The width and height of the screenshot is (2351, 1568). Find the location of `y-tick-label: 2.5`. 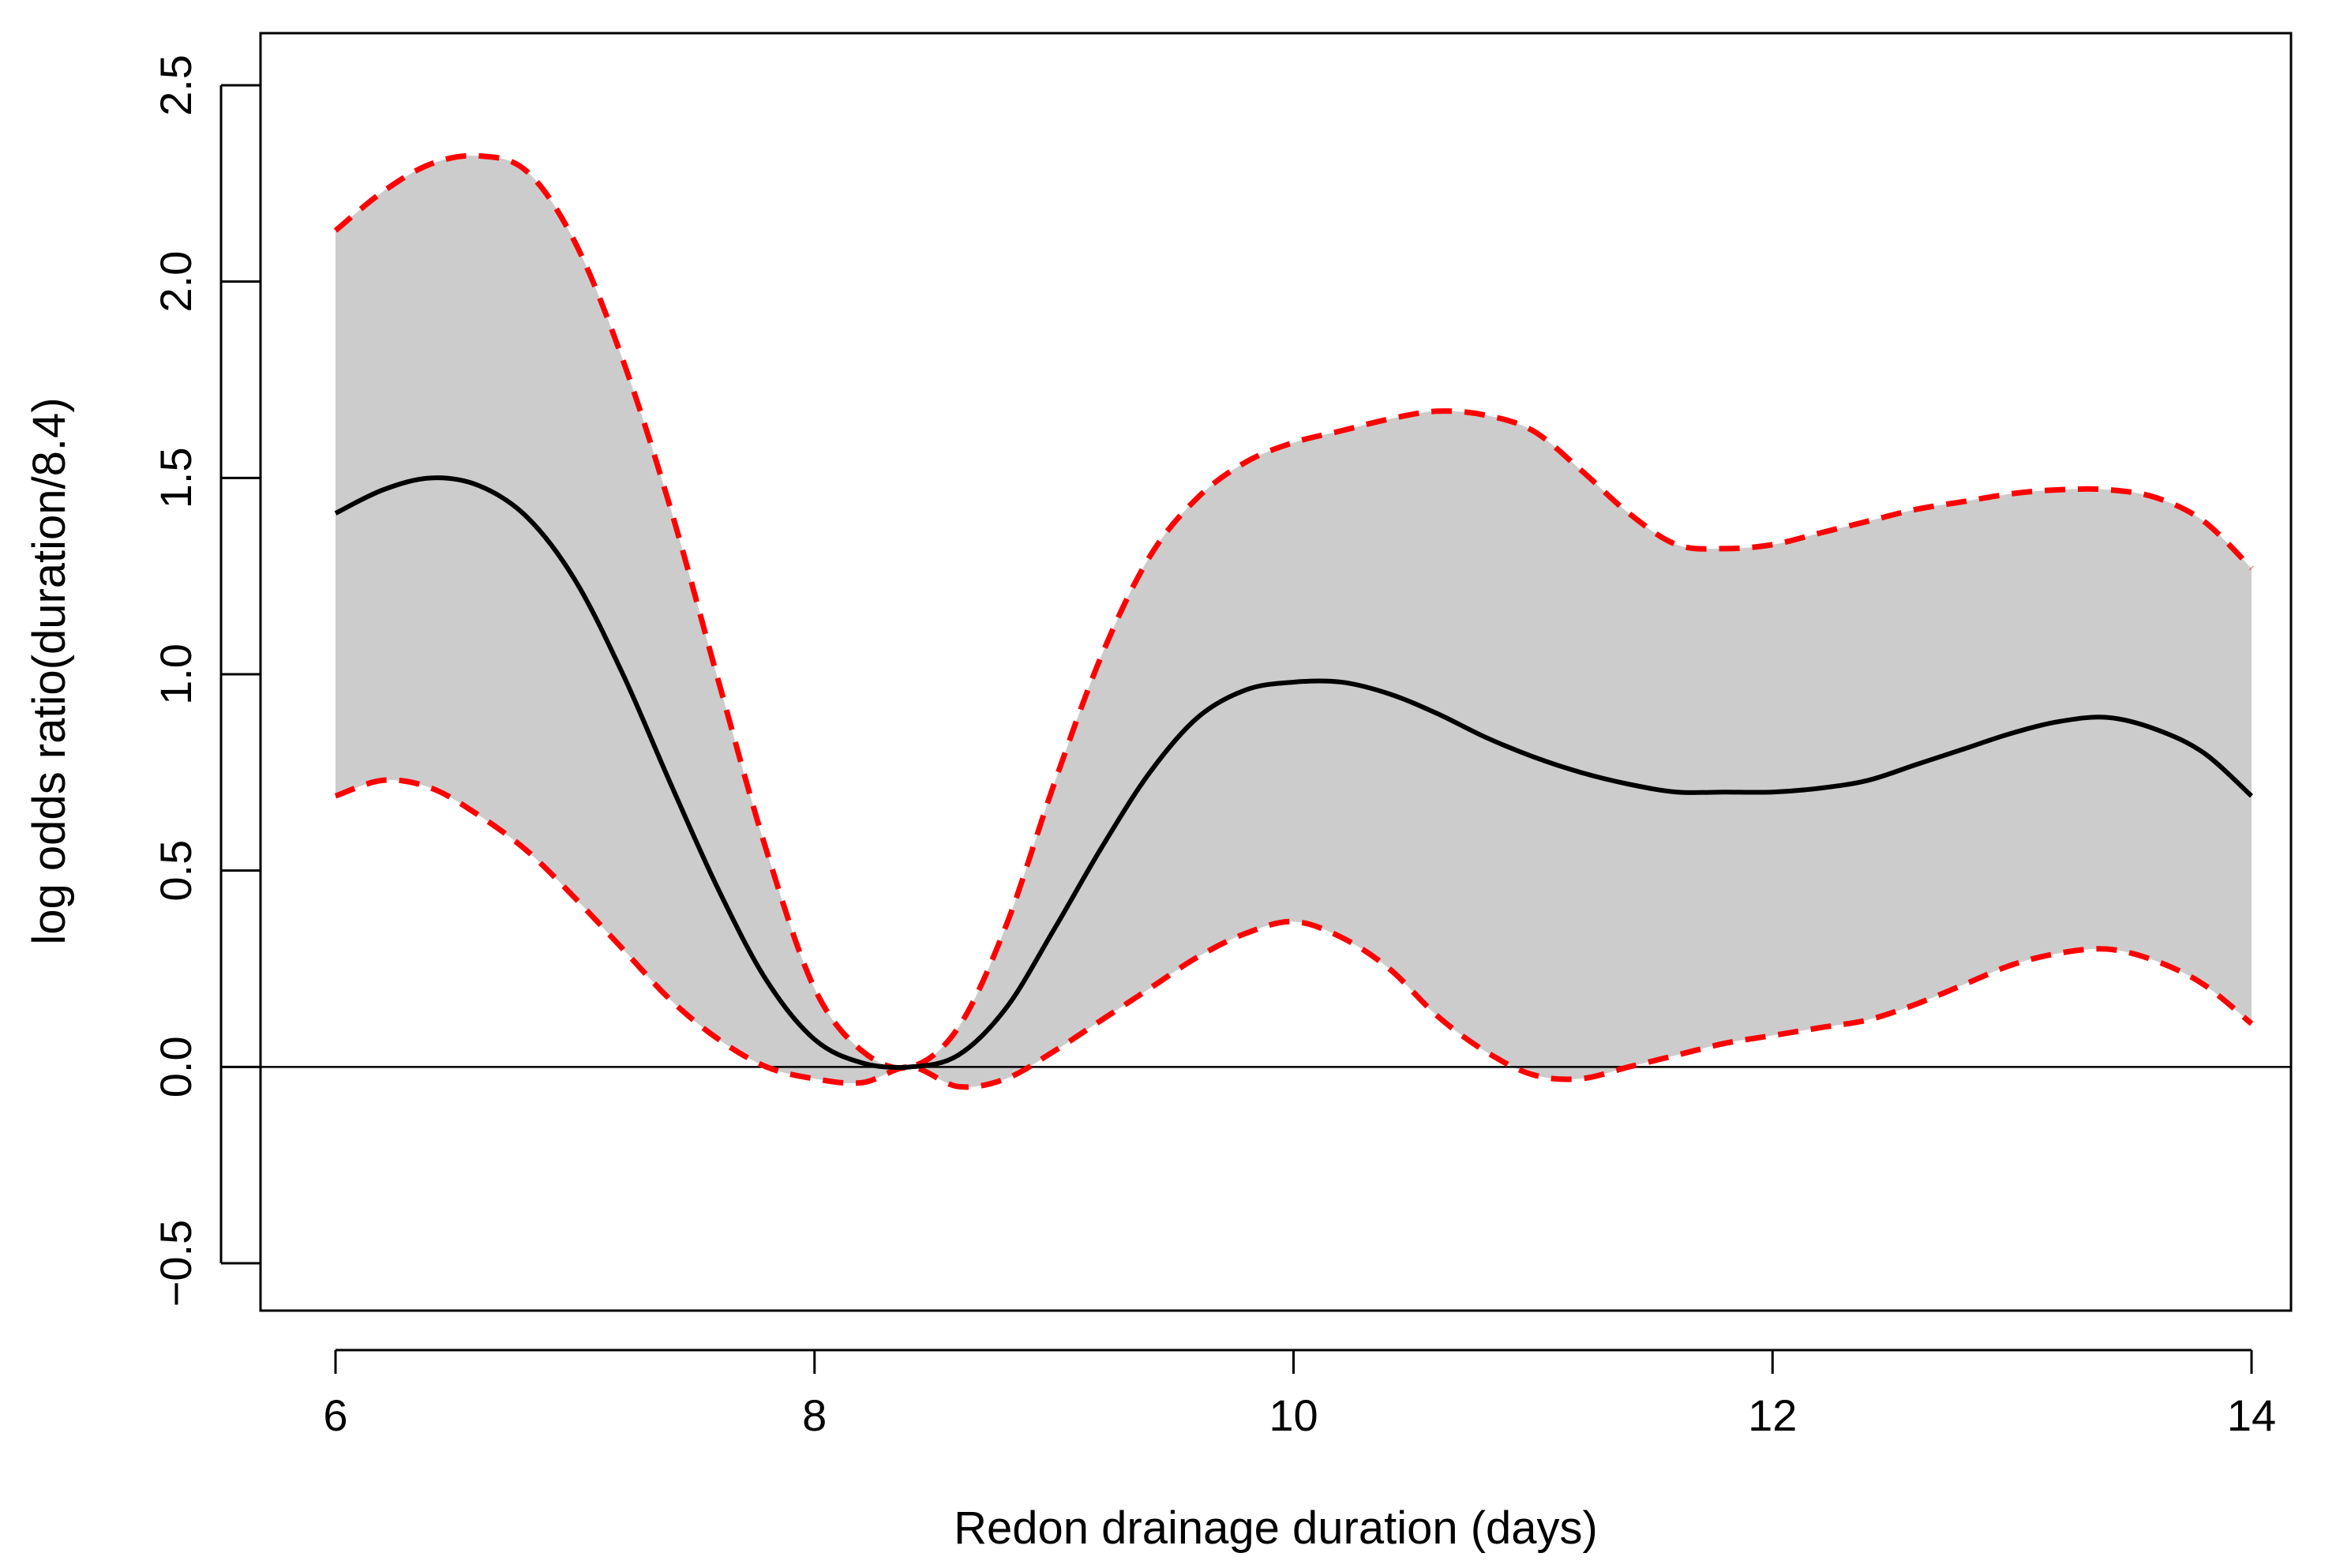

y-tick-label: 2.5 is located at coordinates (176, 85).